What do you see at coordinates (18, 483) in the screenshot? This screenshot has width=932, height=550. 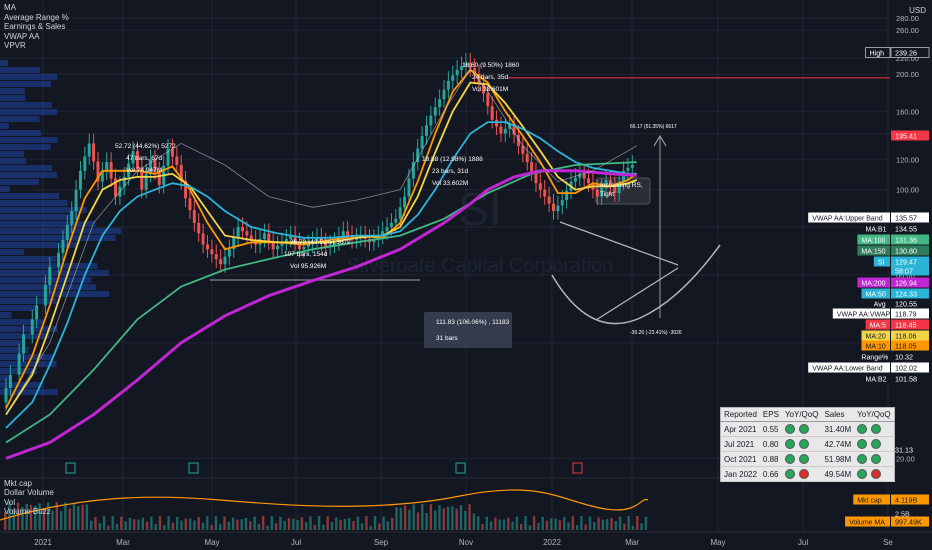 I see `volume-indicator-mkt-cap: Mkt cap` at bounding box center [18, 483].